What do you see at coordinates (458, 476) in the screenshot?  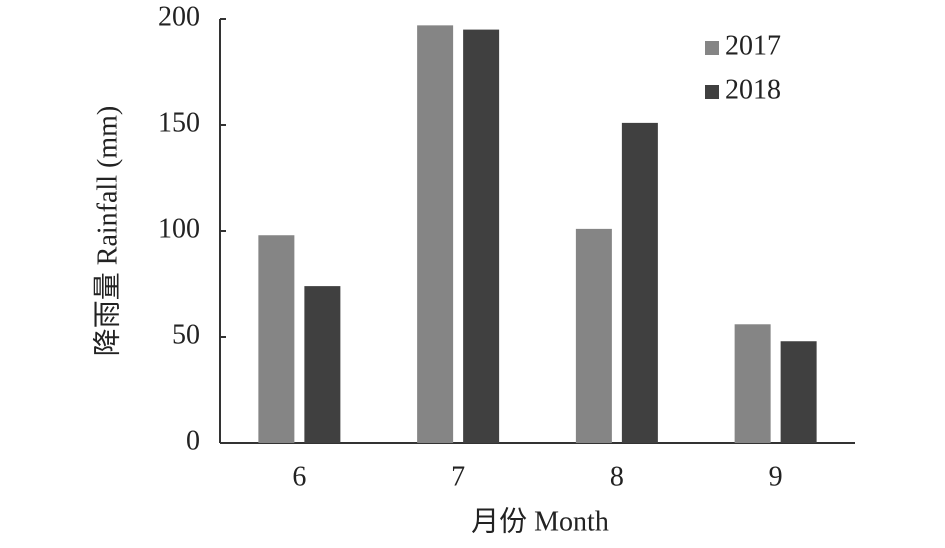 I see `x-tick-label: 7` at bounding box center [458, 476].